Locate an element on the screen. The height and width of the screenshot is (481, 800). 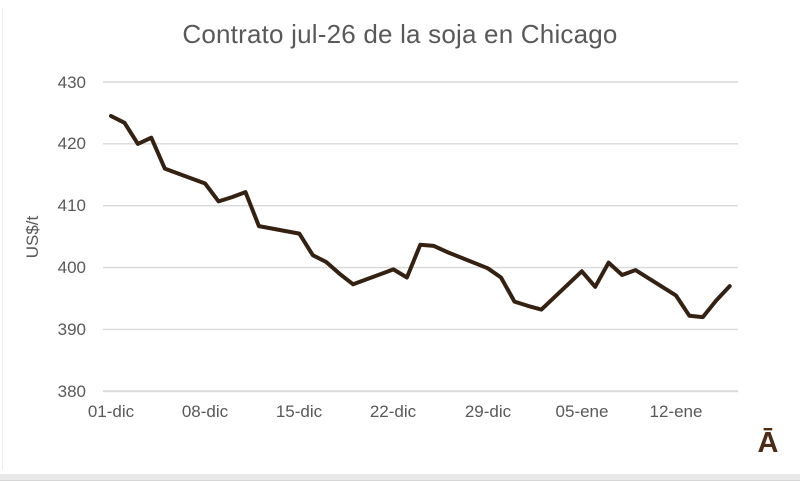
x-tick-label: 29-dic is located at coordinates (488, 411).